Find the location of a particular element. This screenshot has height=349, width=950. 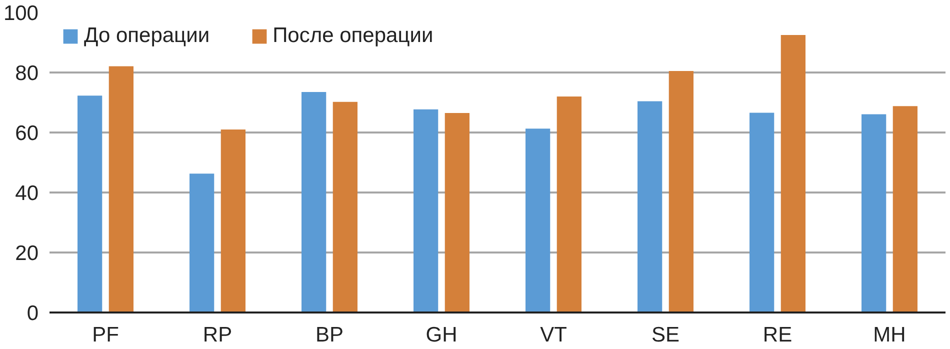

x-tick-label: VT is located at coordinates (554, 335).